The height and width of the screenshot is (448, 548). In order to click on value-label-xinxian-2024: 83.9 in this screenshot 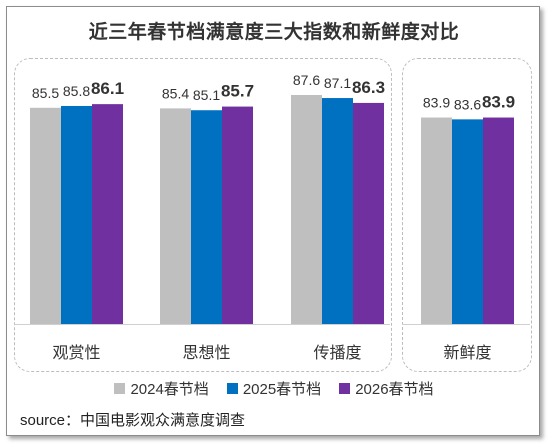, I will do `click(436, 103)`.